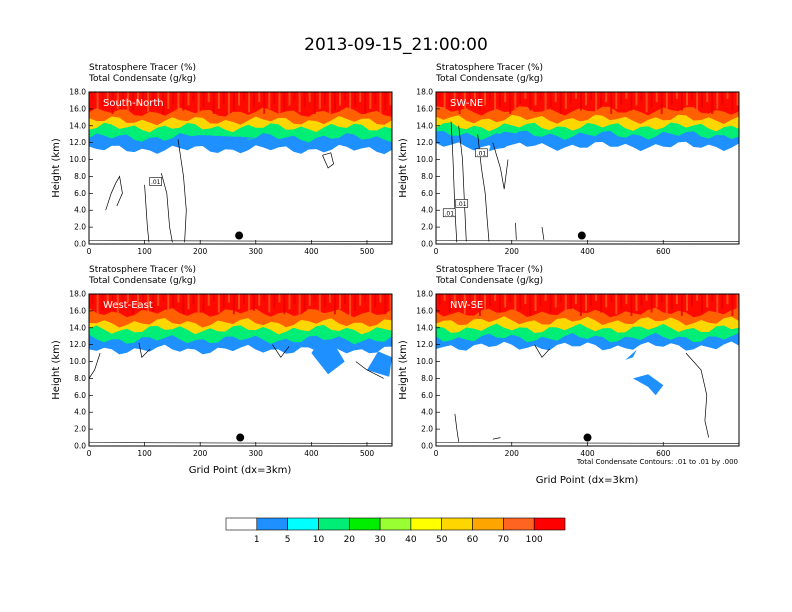 The image size is (792, 612). Describe the element at coordinates (89, 251) in the screenshot. I see `x-tick-label: 0` at that location.